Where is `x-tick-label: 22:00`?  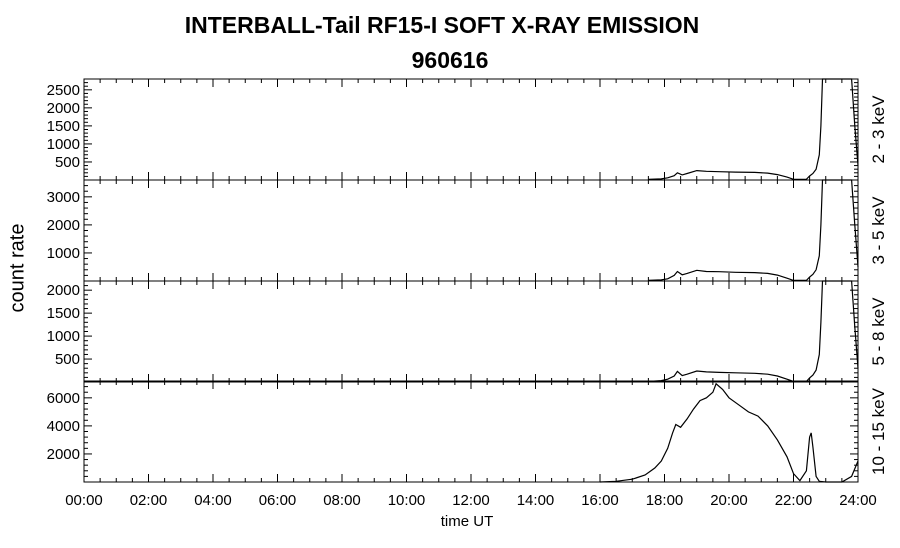
x-tick-label: 22:00 is located at coordinates (794, 500).